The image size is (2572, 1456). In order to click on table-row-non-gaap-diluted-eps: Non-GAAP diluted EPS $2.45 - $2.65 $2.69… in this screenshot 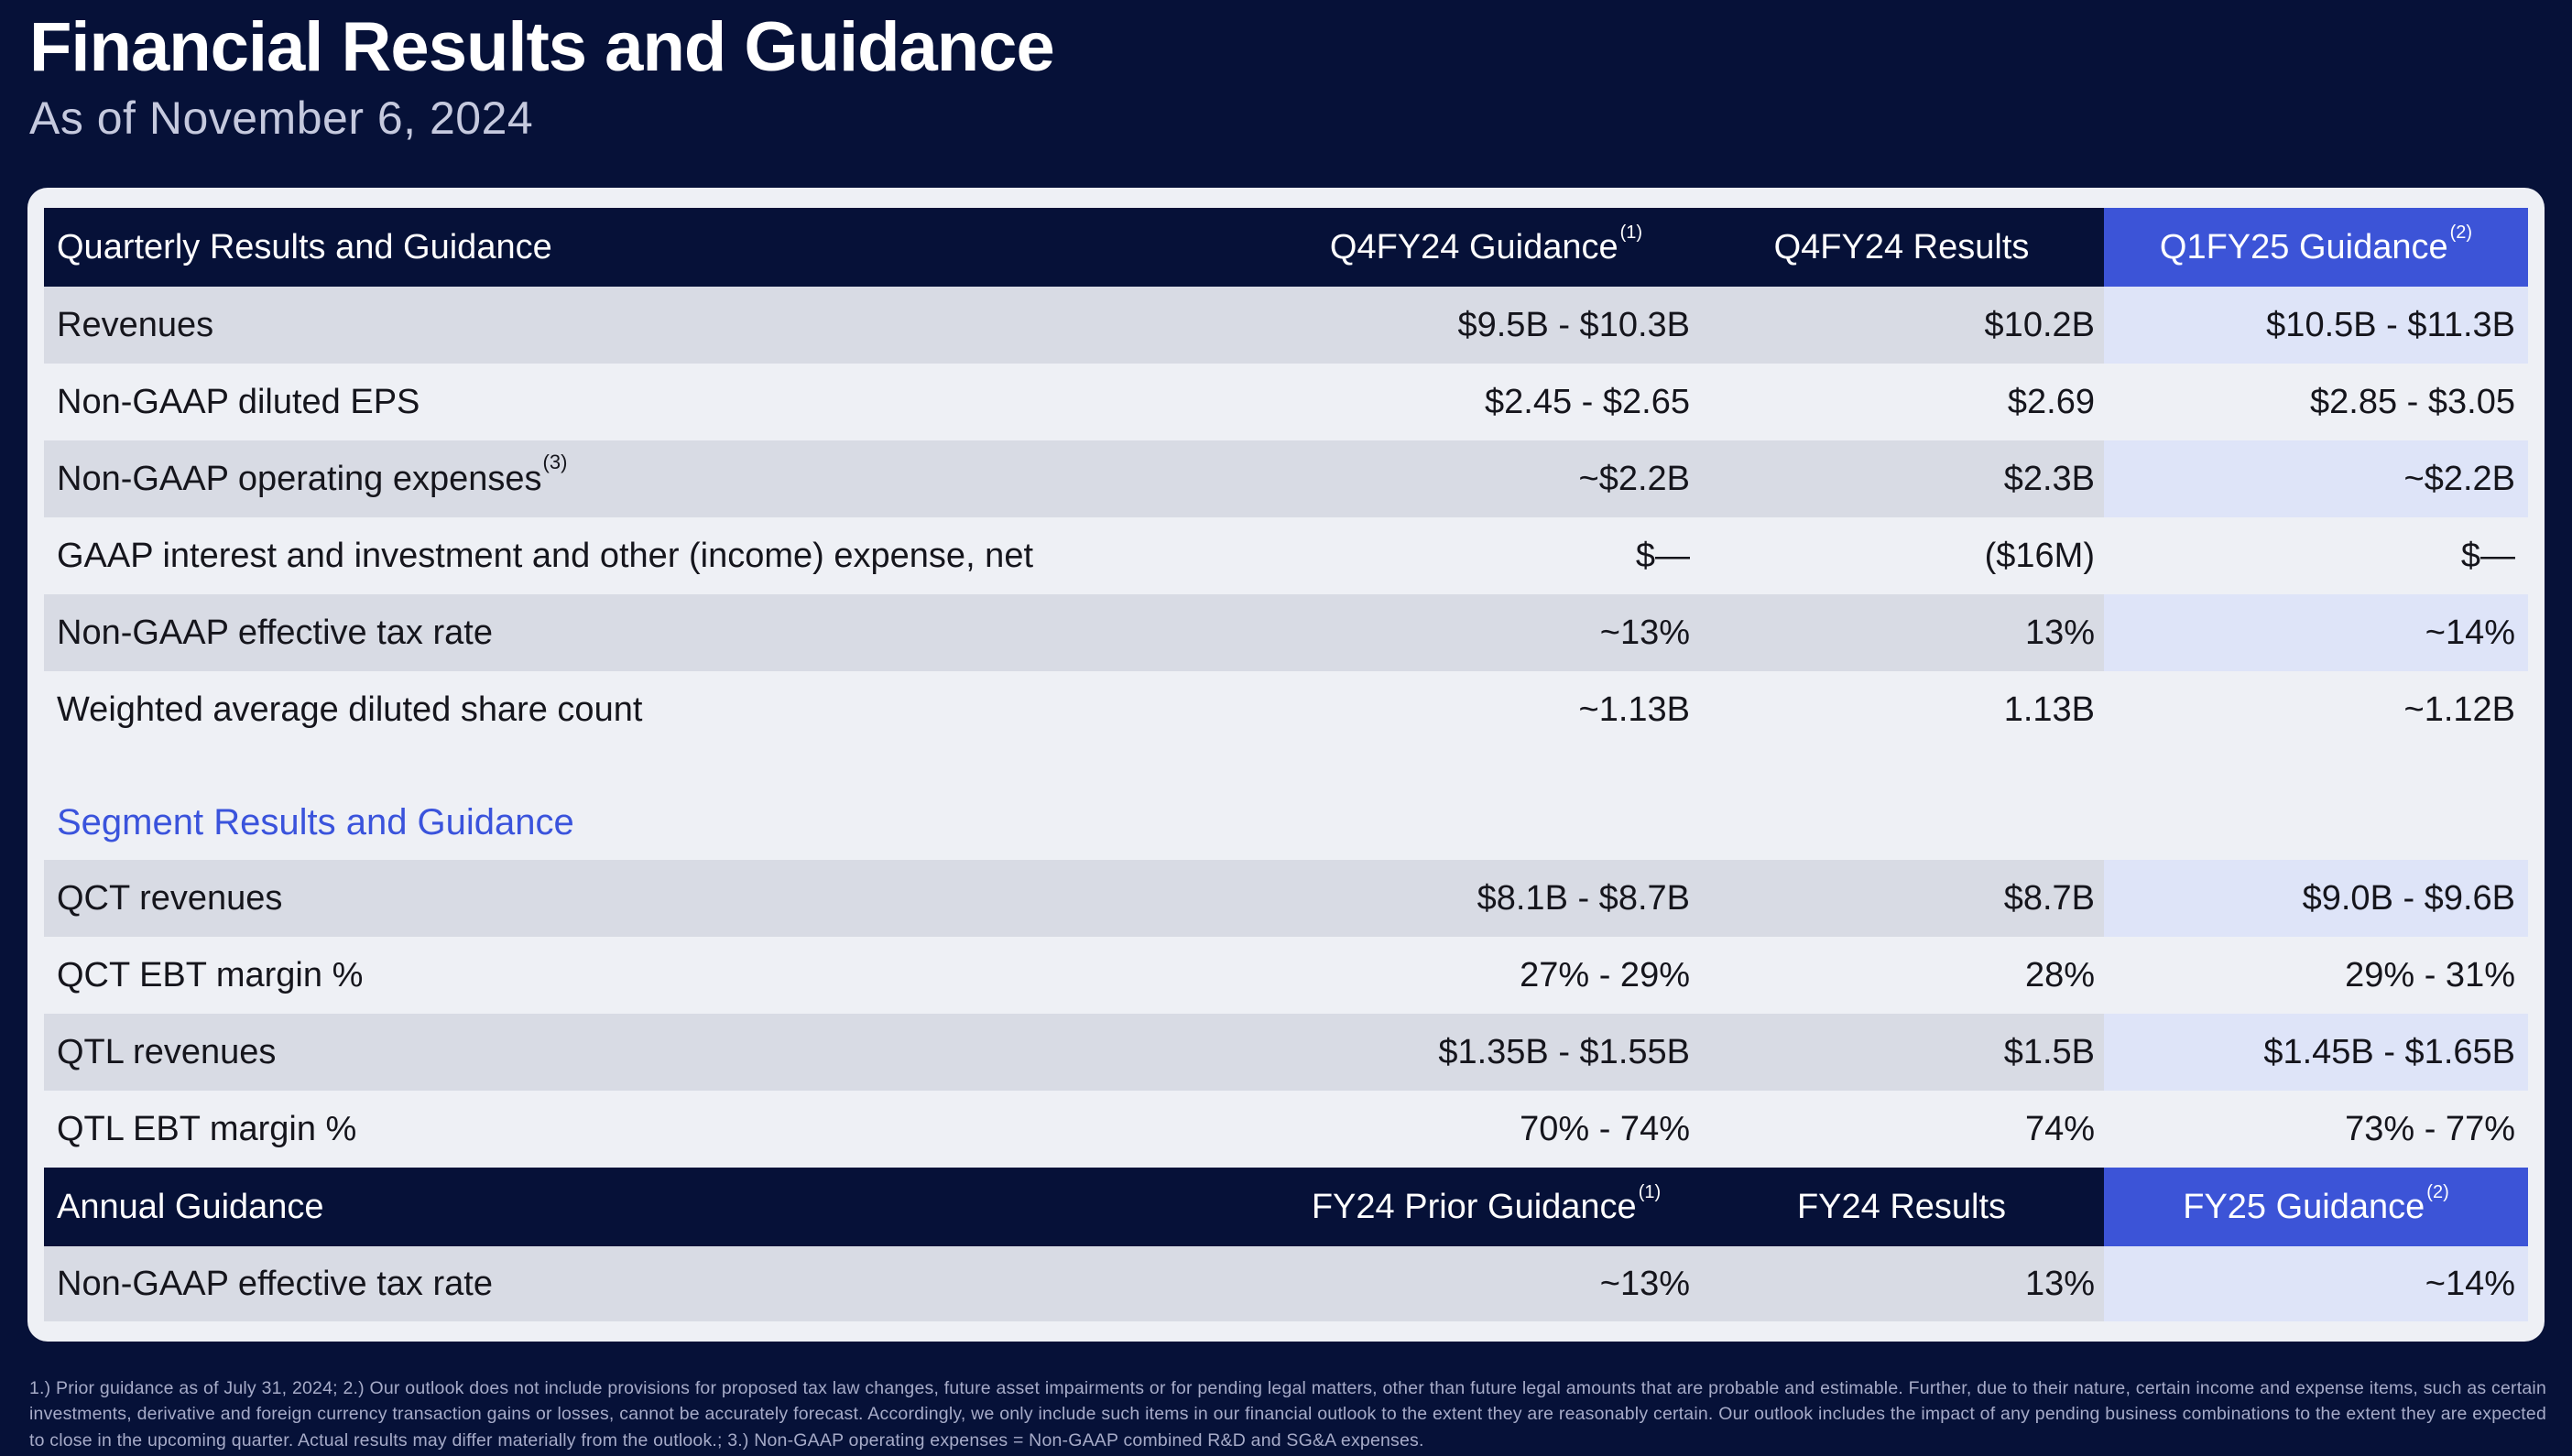, I will do `click(1286, 402)`.